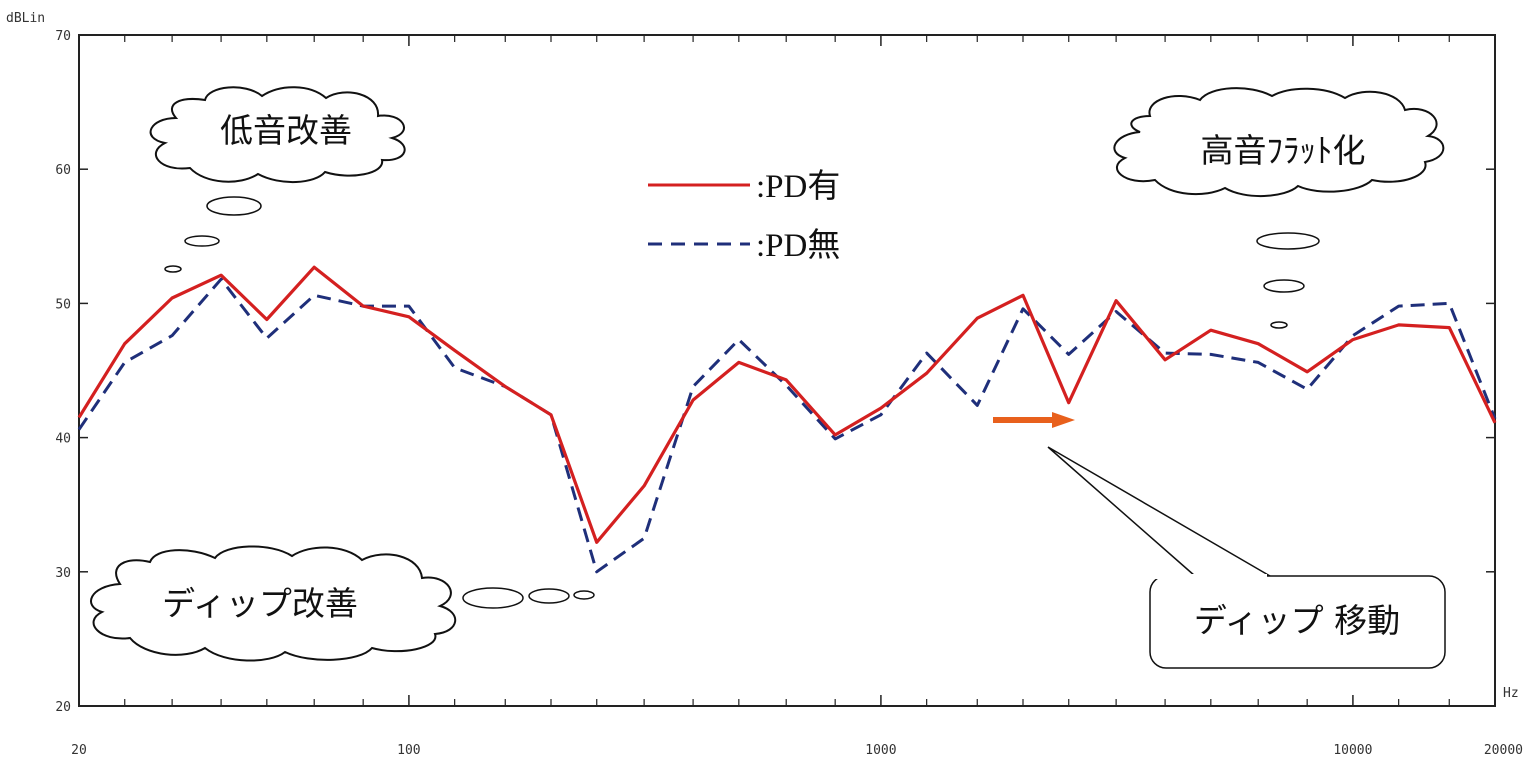 The image size is (1536, 762). I want to click on treble-bubble-text: 高音ﾌﾗｯﾄ化, so click(1283, 150).